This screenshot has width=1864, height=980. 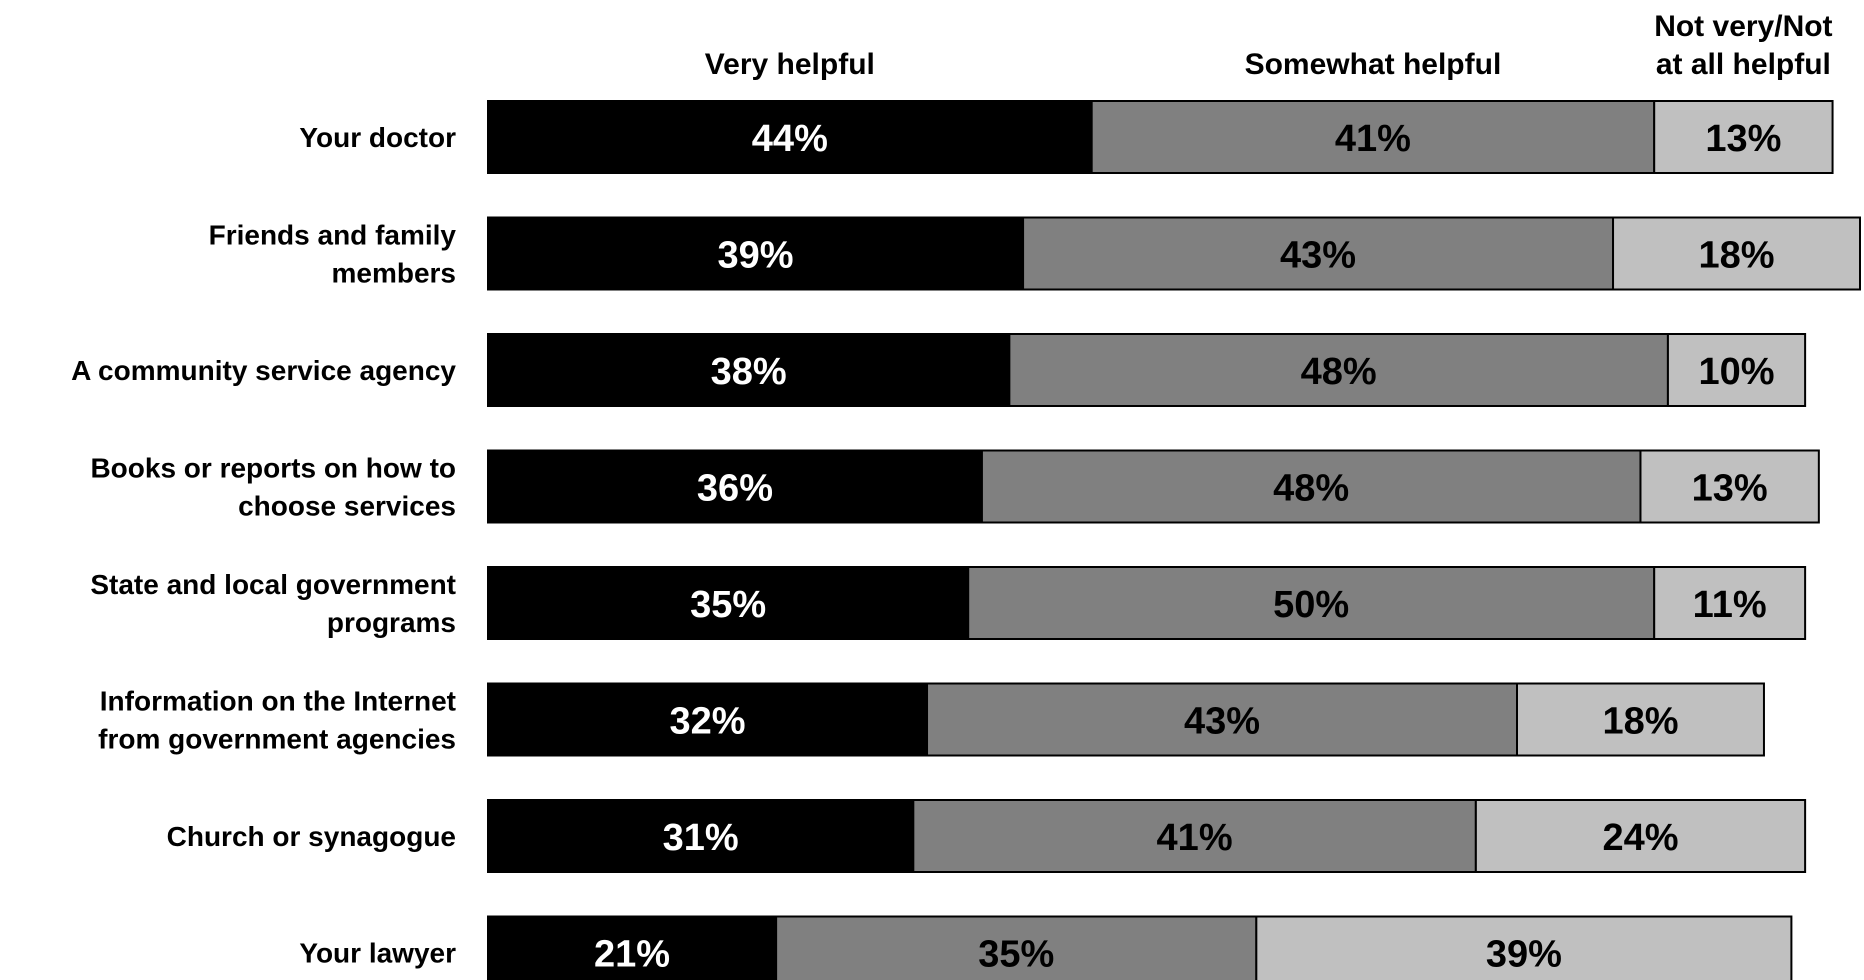 I want to click on data-label: 44%, so click(x=790, y=139).